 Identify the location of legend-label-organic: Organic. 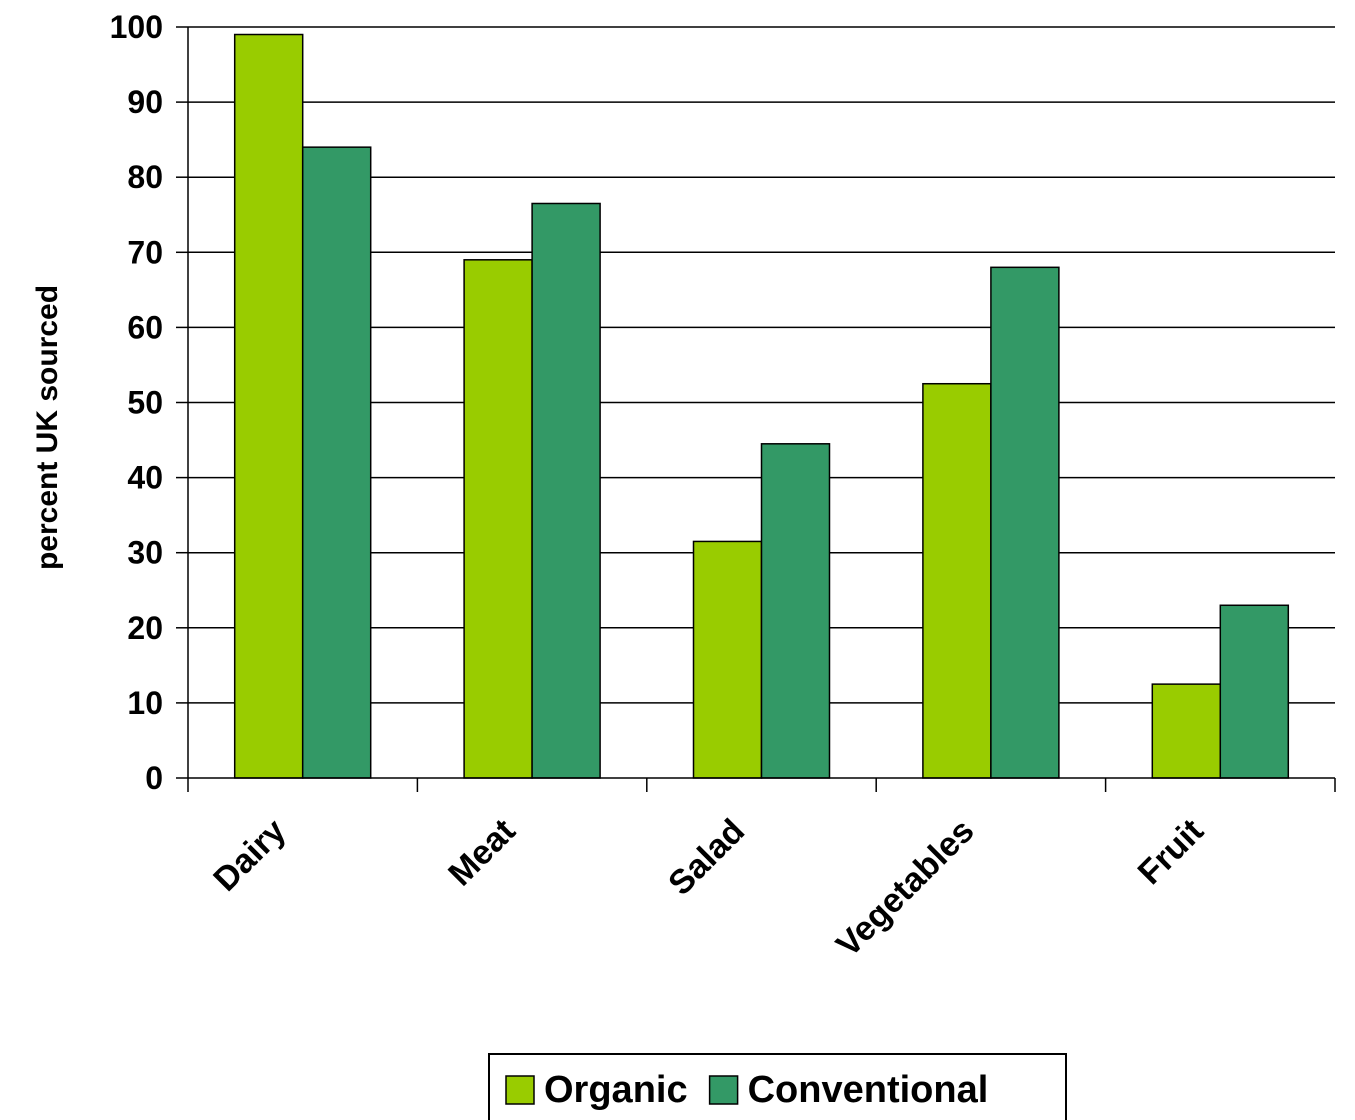
(616, 1090).